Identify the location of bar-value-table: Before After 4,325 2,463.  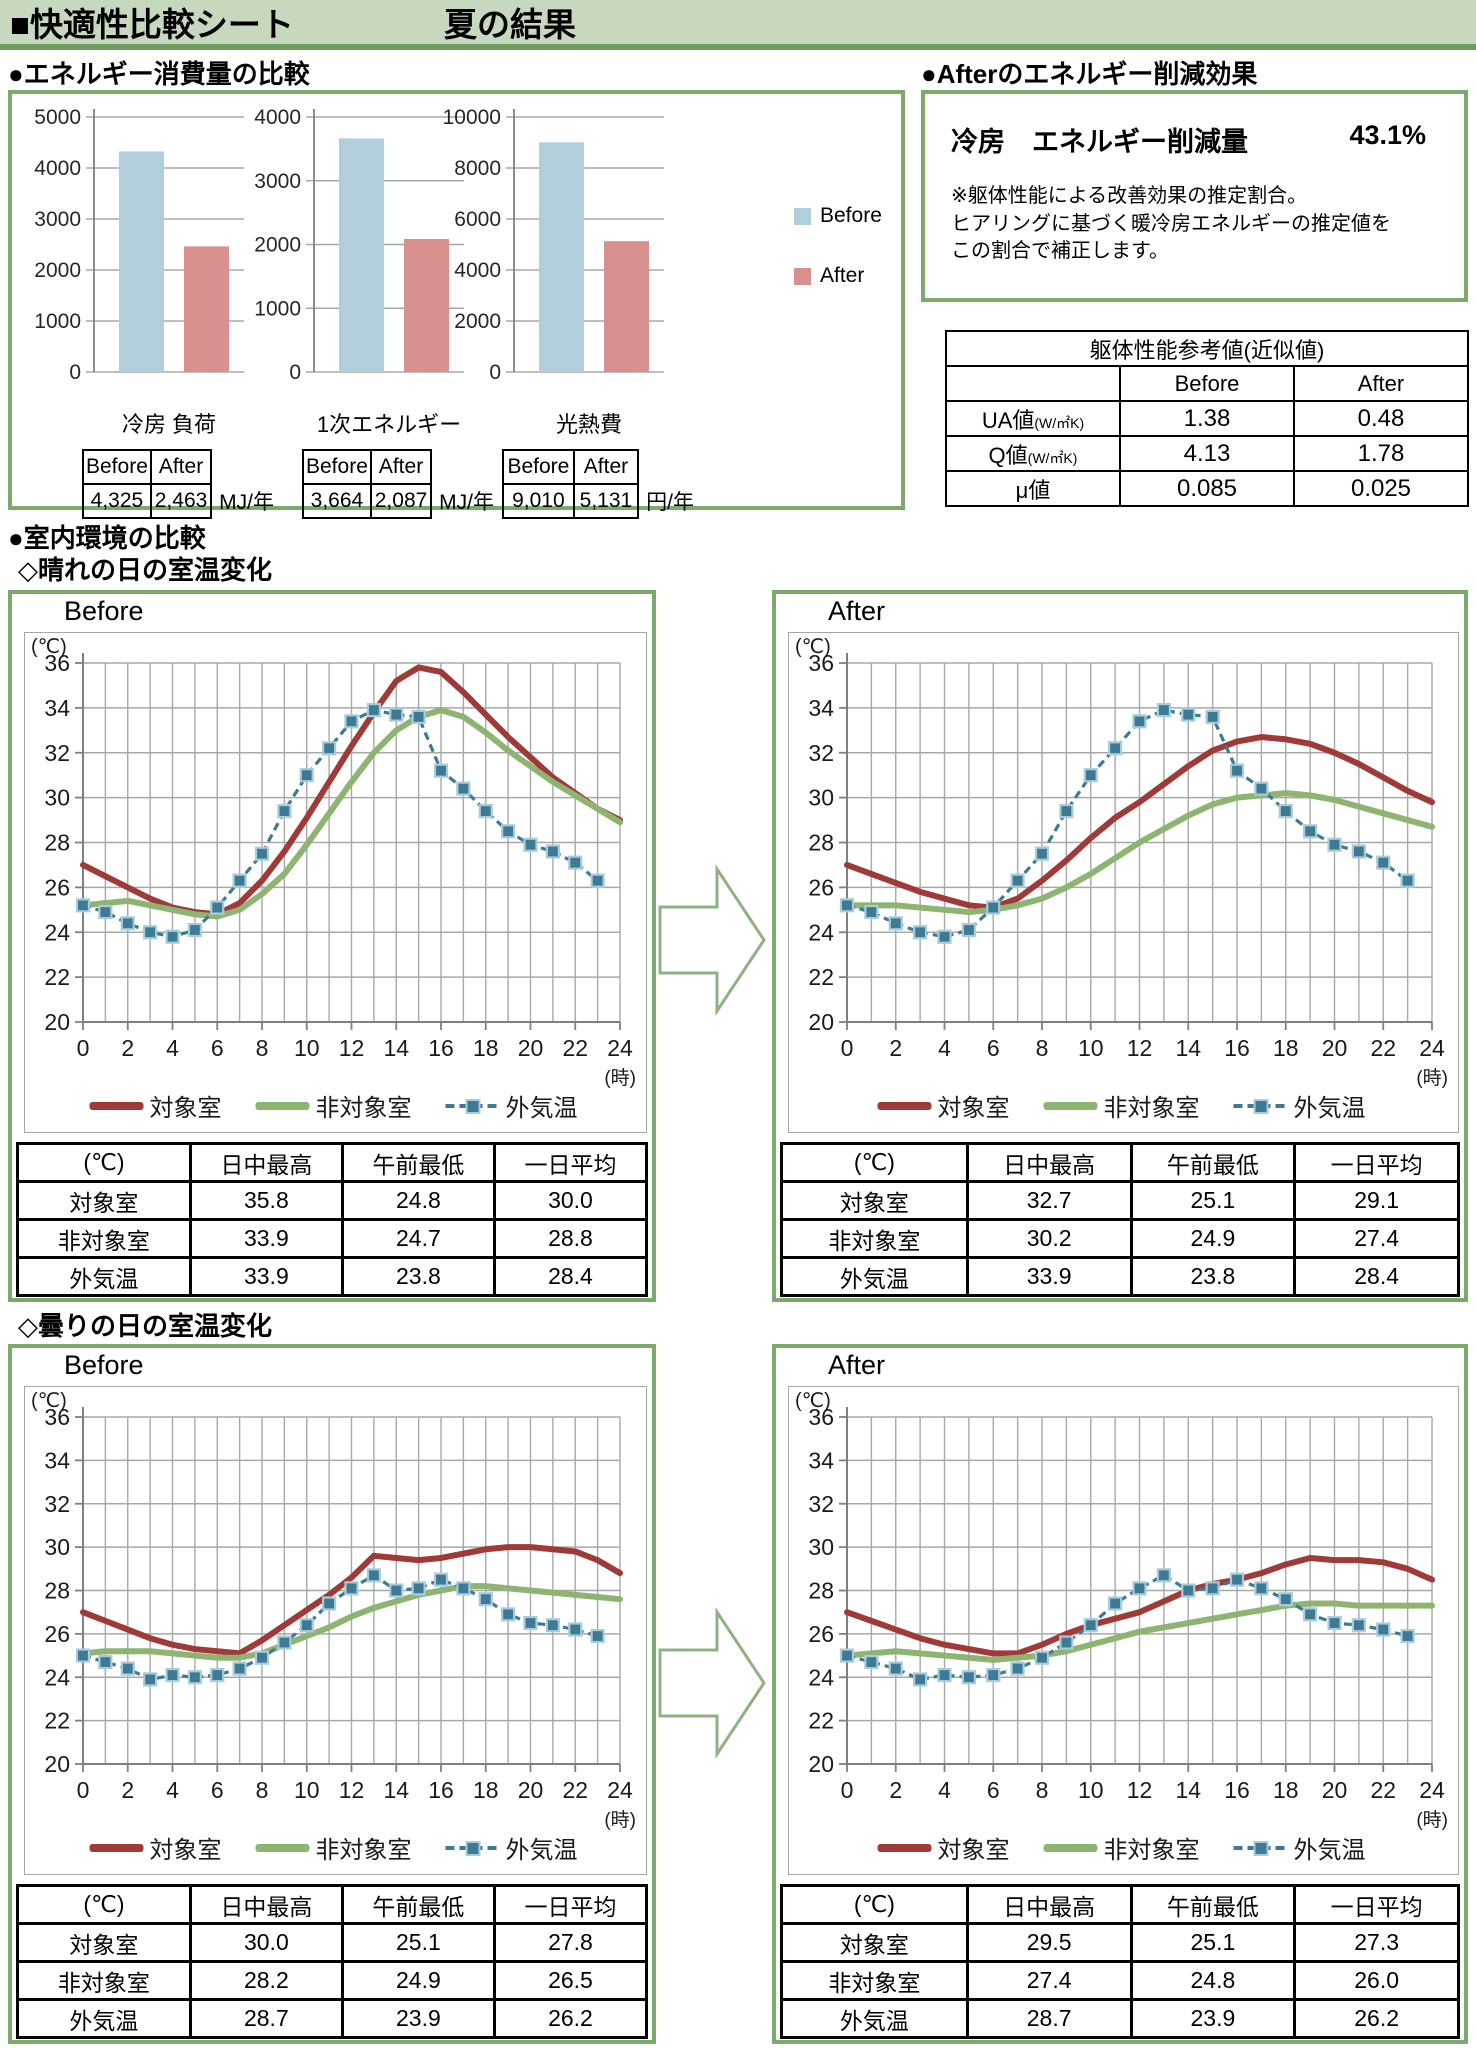
(147, 484).